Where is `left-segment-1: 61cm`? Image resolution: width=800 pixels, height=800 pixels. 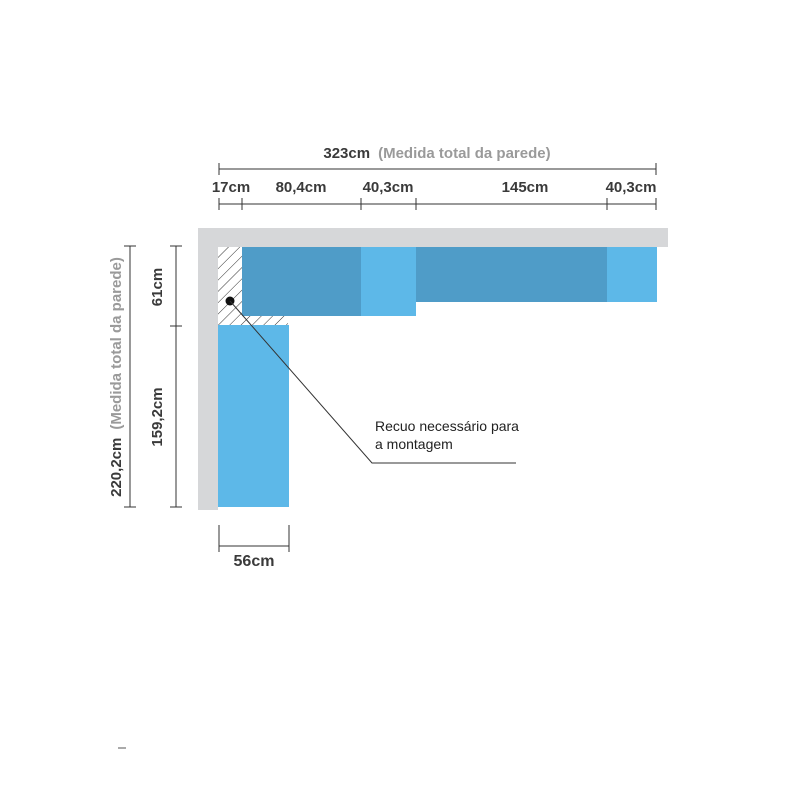 left-segment-1: 61cm is located at coordinates (157, 287).